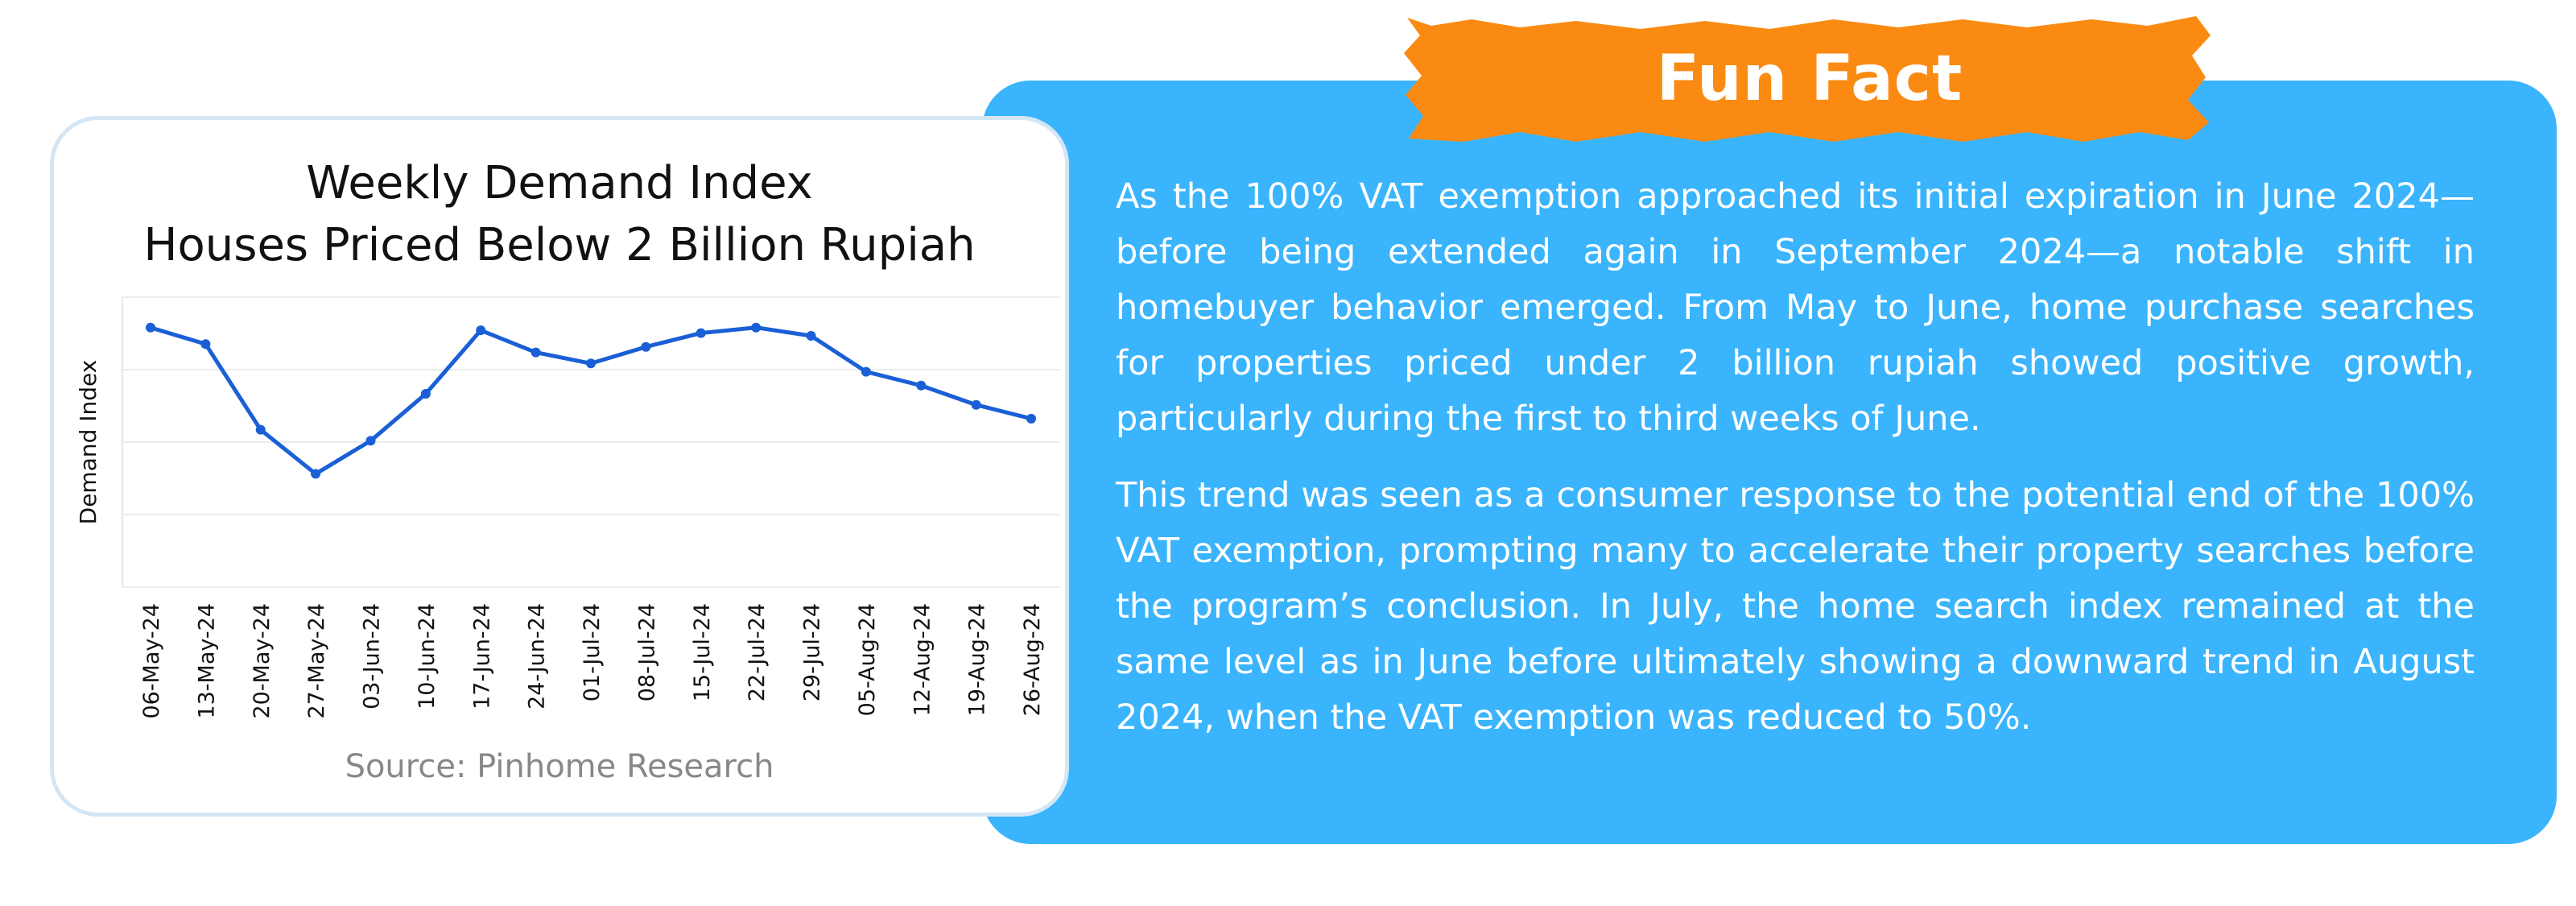 This screenshot has width=2576, height=906. I want to click on fun-fact-title: Fun Fact, so click(1809, 79).